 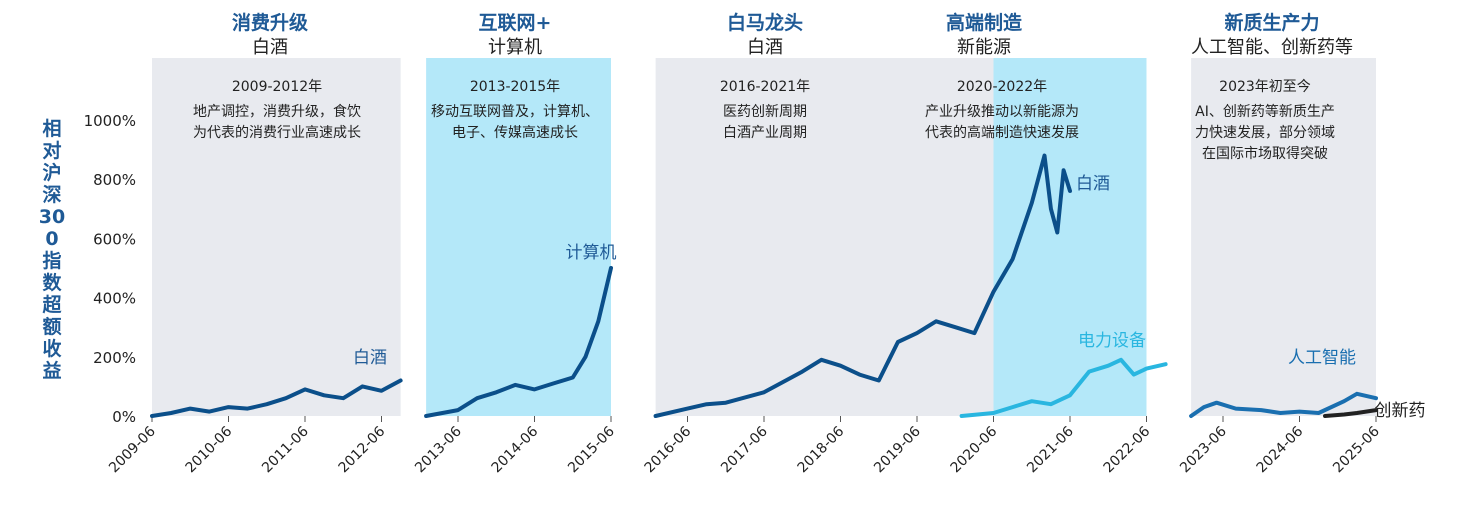 I want to click on series-line-计算机, so click(x=518, y=342).